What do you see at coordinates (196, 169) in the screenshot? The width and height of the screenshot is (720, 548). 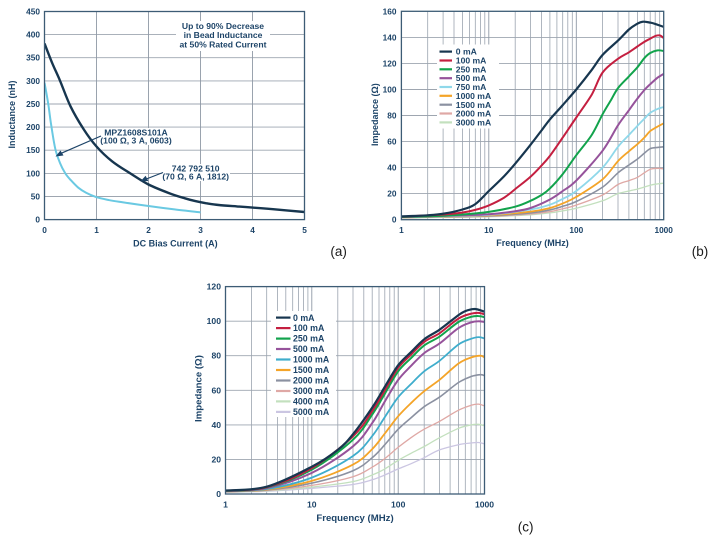 I see `svg-text: 742 792 510` at bounding box center [196, 169].